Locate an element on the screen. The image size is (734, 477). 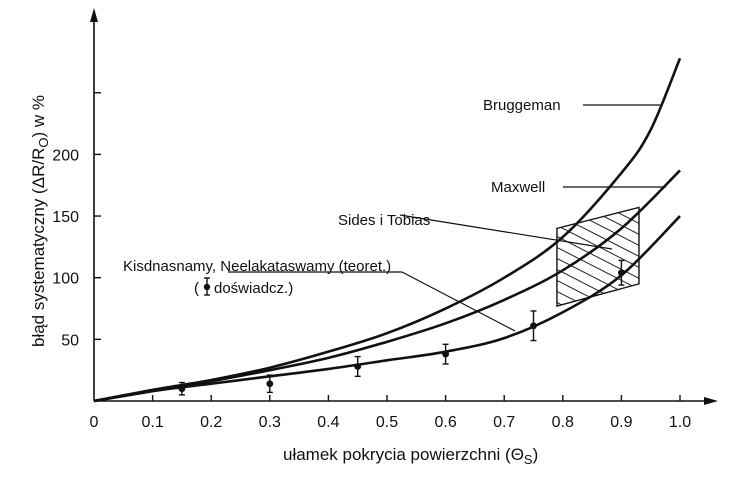
x-tick-label: 0.7 is located at coordinates (504, 422).